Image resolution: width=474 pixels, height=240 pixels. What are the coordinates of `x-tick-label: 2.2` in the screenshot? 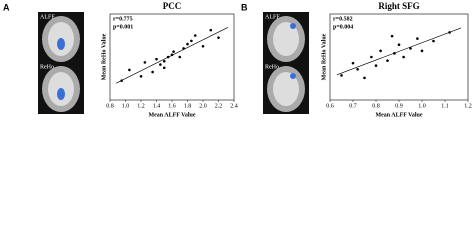 It's located at (219, 106).